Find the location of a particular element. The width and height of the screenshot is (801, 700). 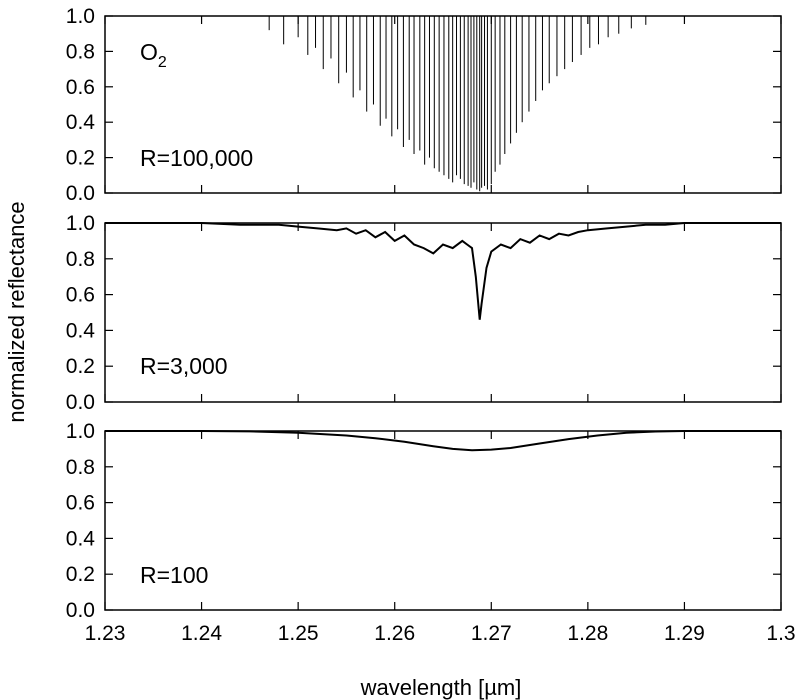

species-label-subscript: 2 is located at coordinates (162, 62).